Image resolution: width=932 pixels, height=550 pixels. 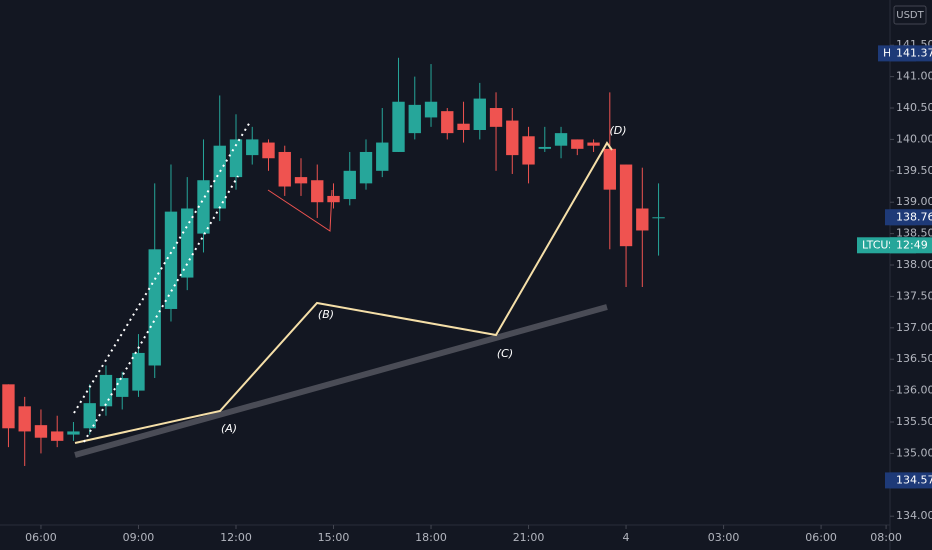 I want to click on price-marker: High141.37, so click(x=905, y=53).